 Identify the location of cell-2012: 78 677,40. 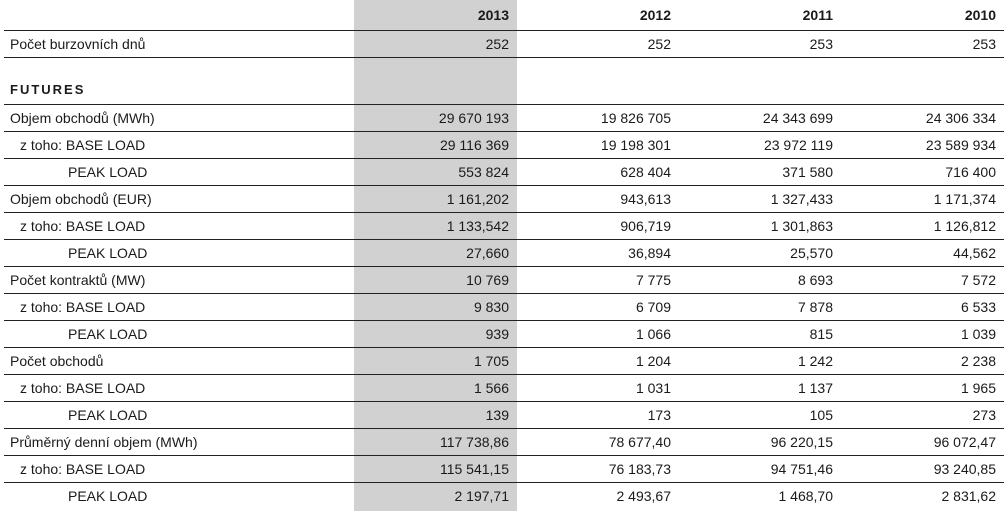
(598, 442).